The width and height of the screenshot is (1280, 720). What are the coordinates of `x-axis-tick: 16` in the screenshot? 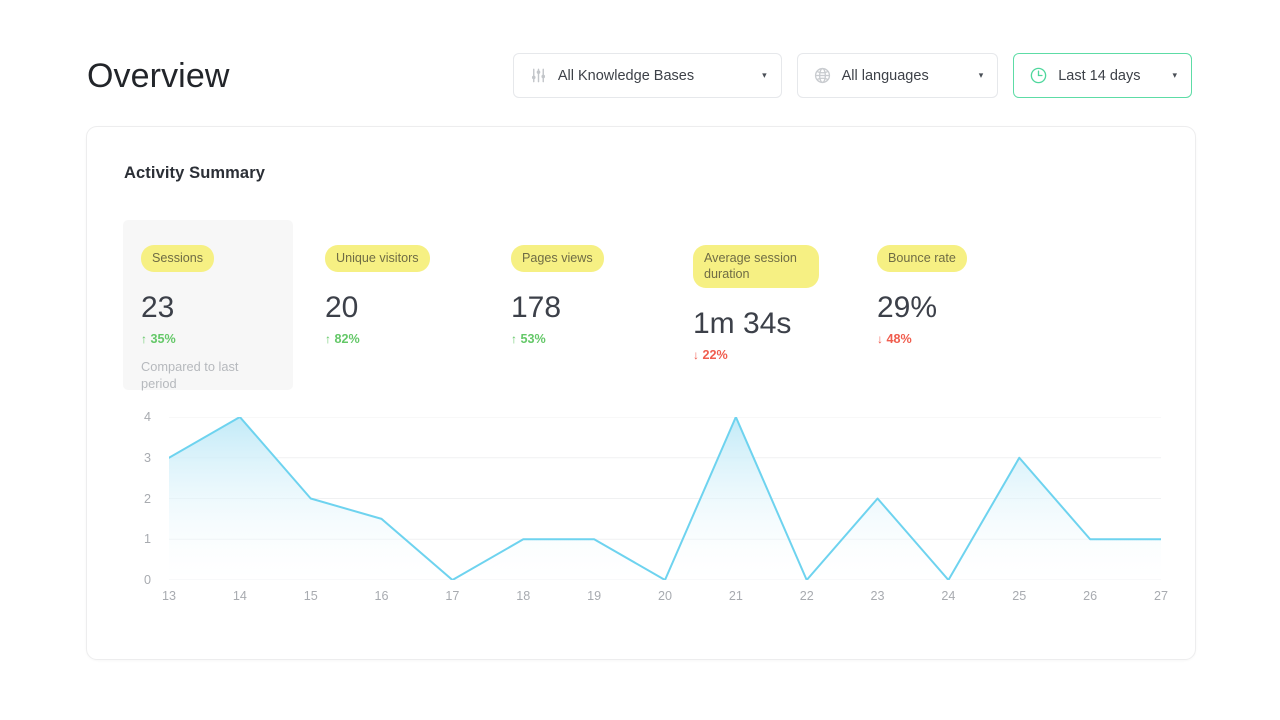 It's located at (381, 596).